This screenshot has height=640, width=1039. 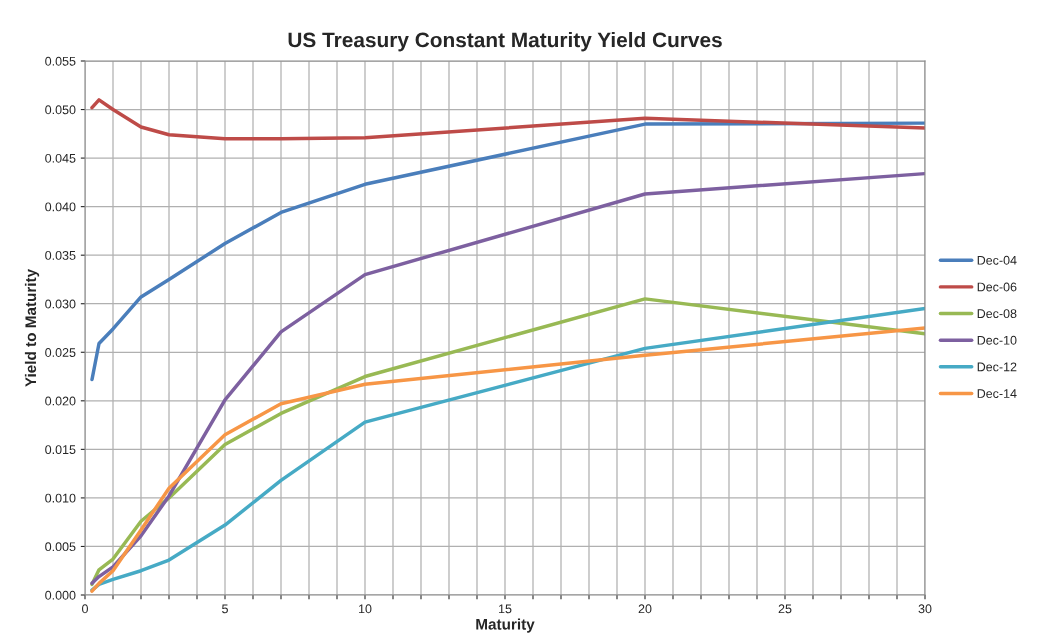 I want to click on legend-label: Dec-06, so click(x=997, y=287).